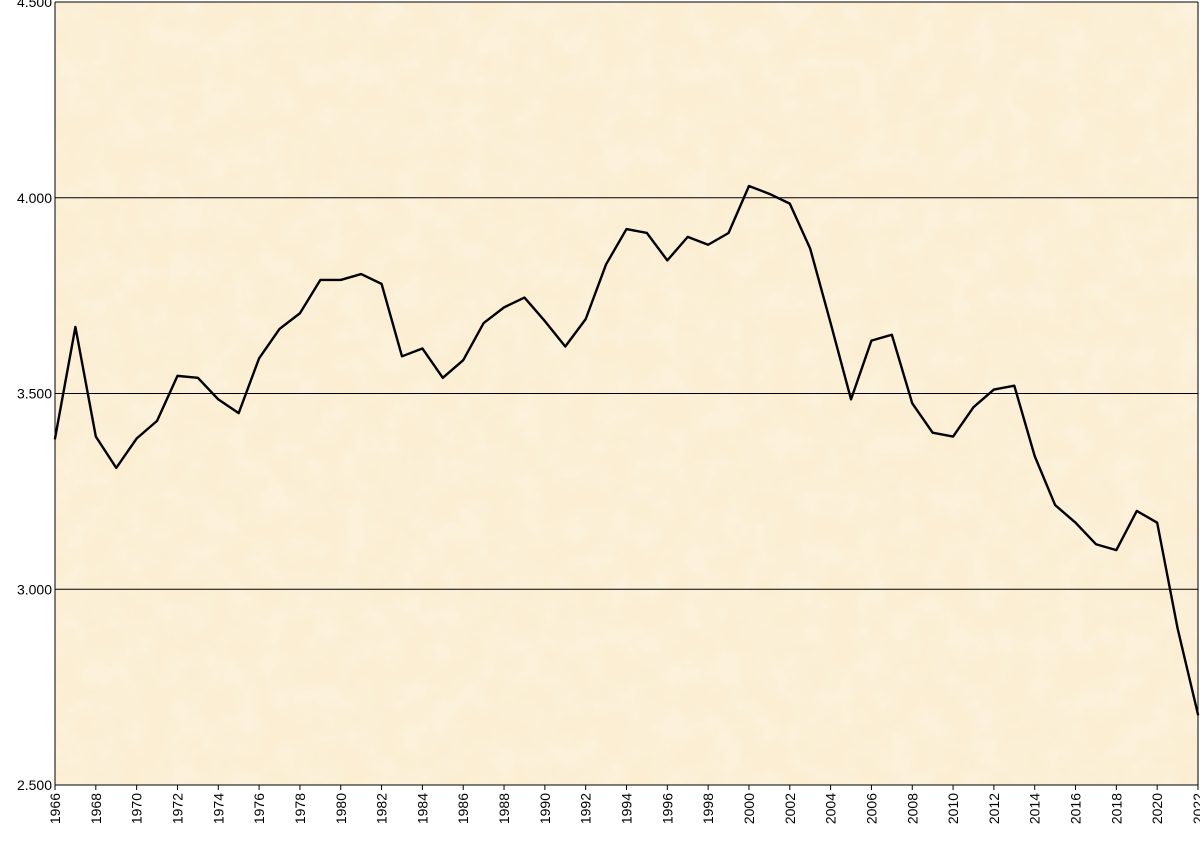 This screenshot has width=1200, height=850. What do you see at coordinates (1157, 808) in the screenshot?
I see `x-tick-label-2020: 2020` at bounding box center [1157, 808].